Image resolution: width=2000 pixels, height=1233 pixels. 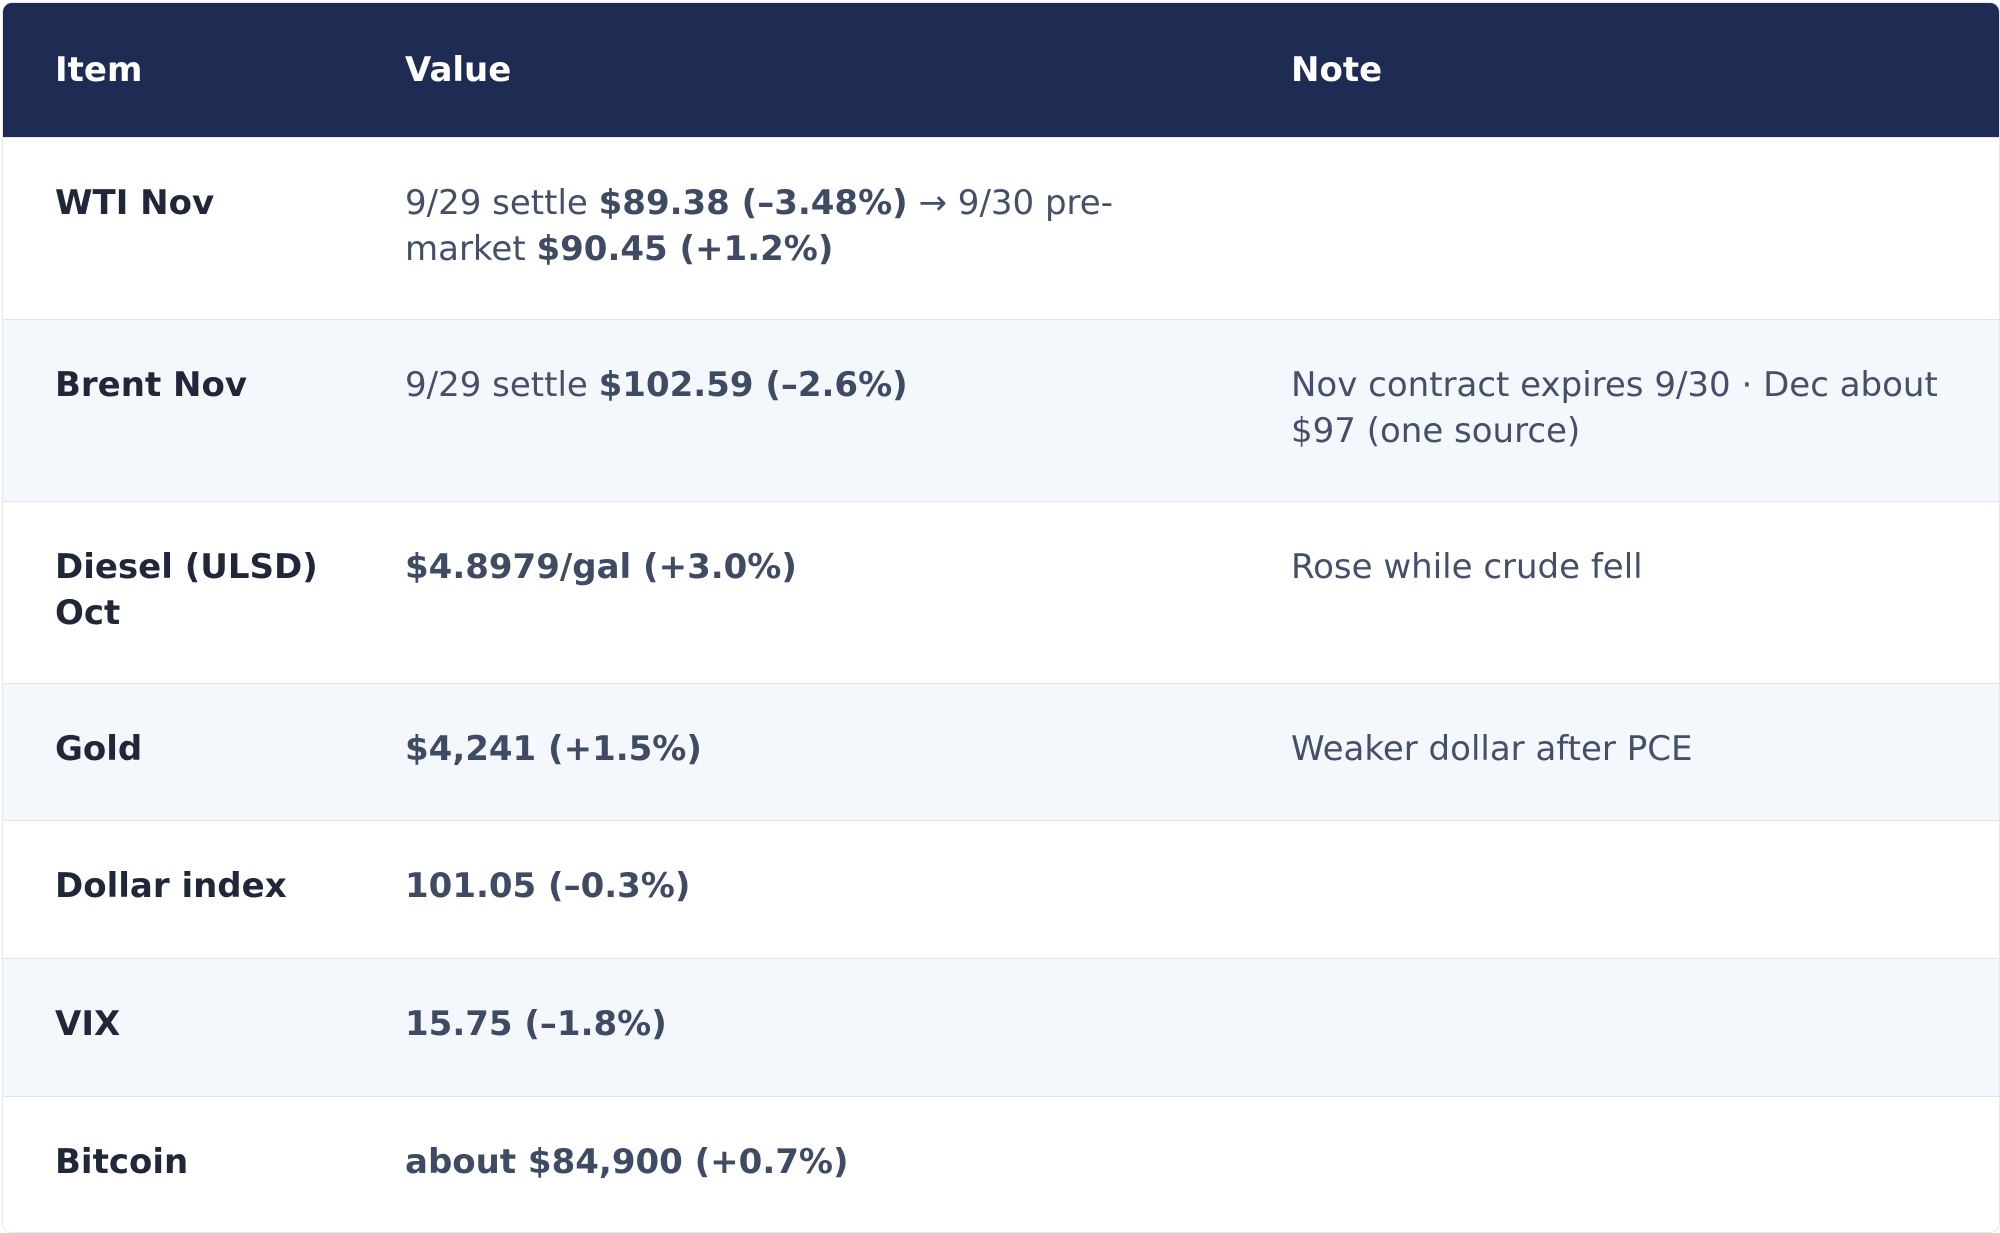 I want to click on column-header-item: Item, so click(x=99, y=69).